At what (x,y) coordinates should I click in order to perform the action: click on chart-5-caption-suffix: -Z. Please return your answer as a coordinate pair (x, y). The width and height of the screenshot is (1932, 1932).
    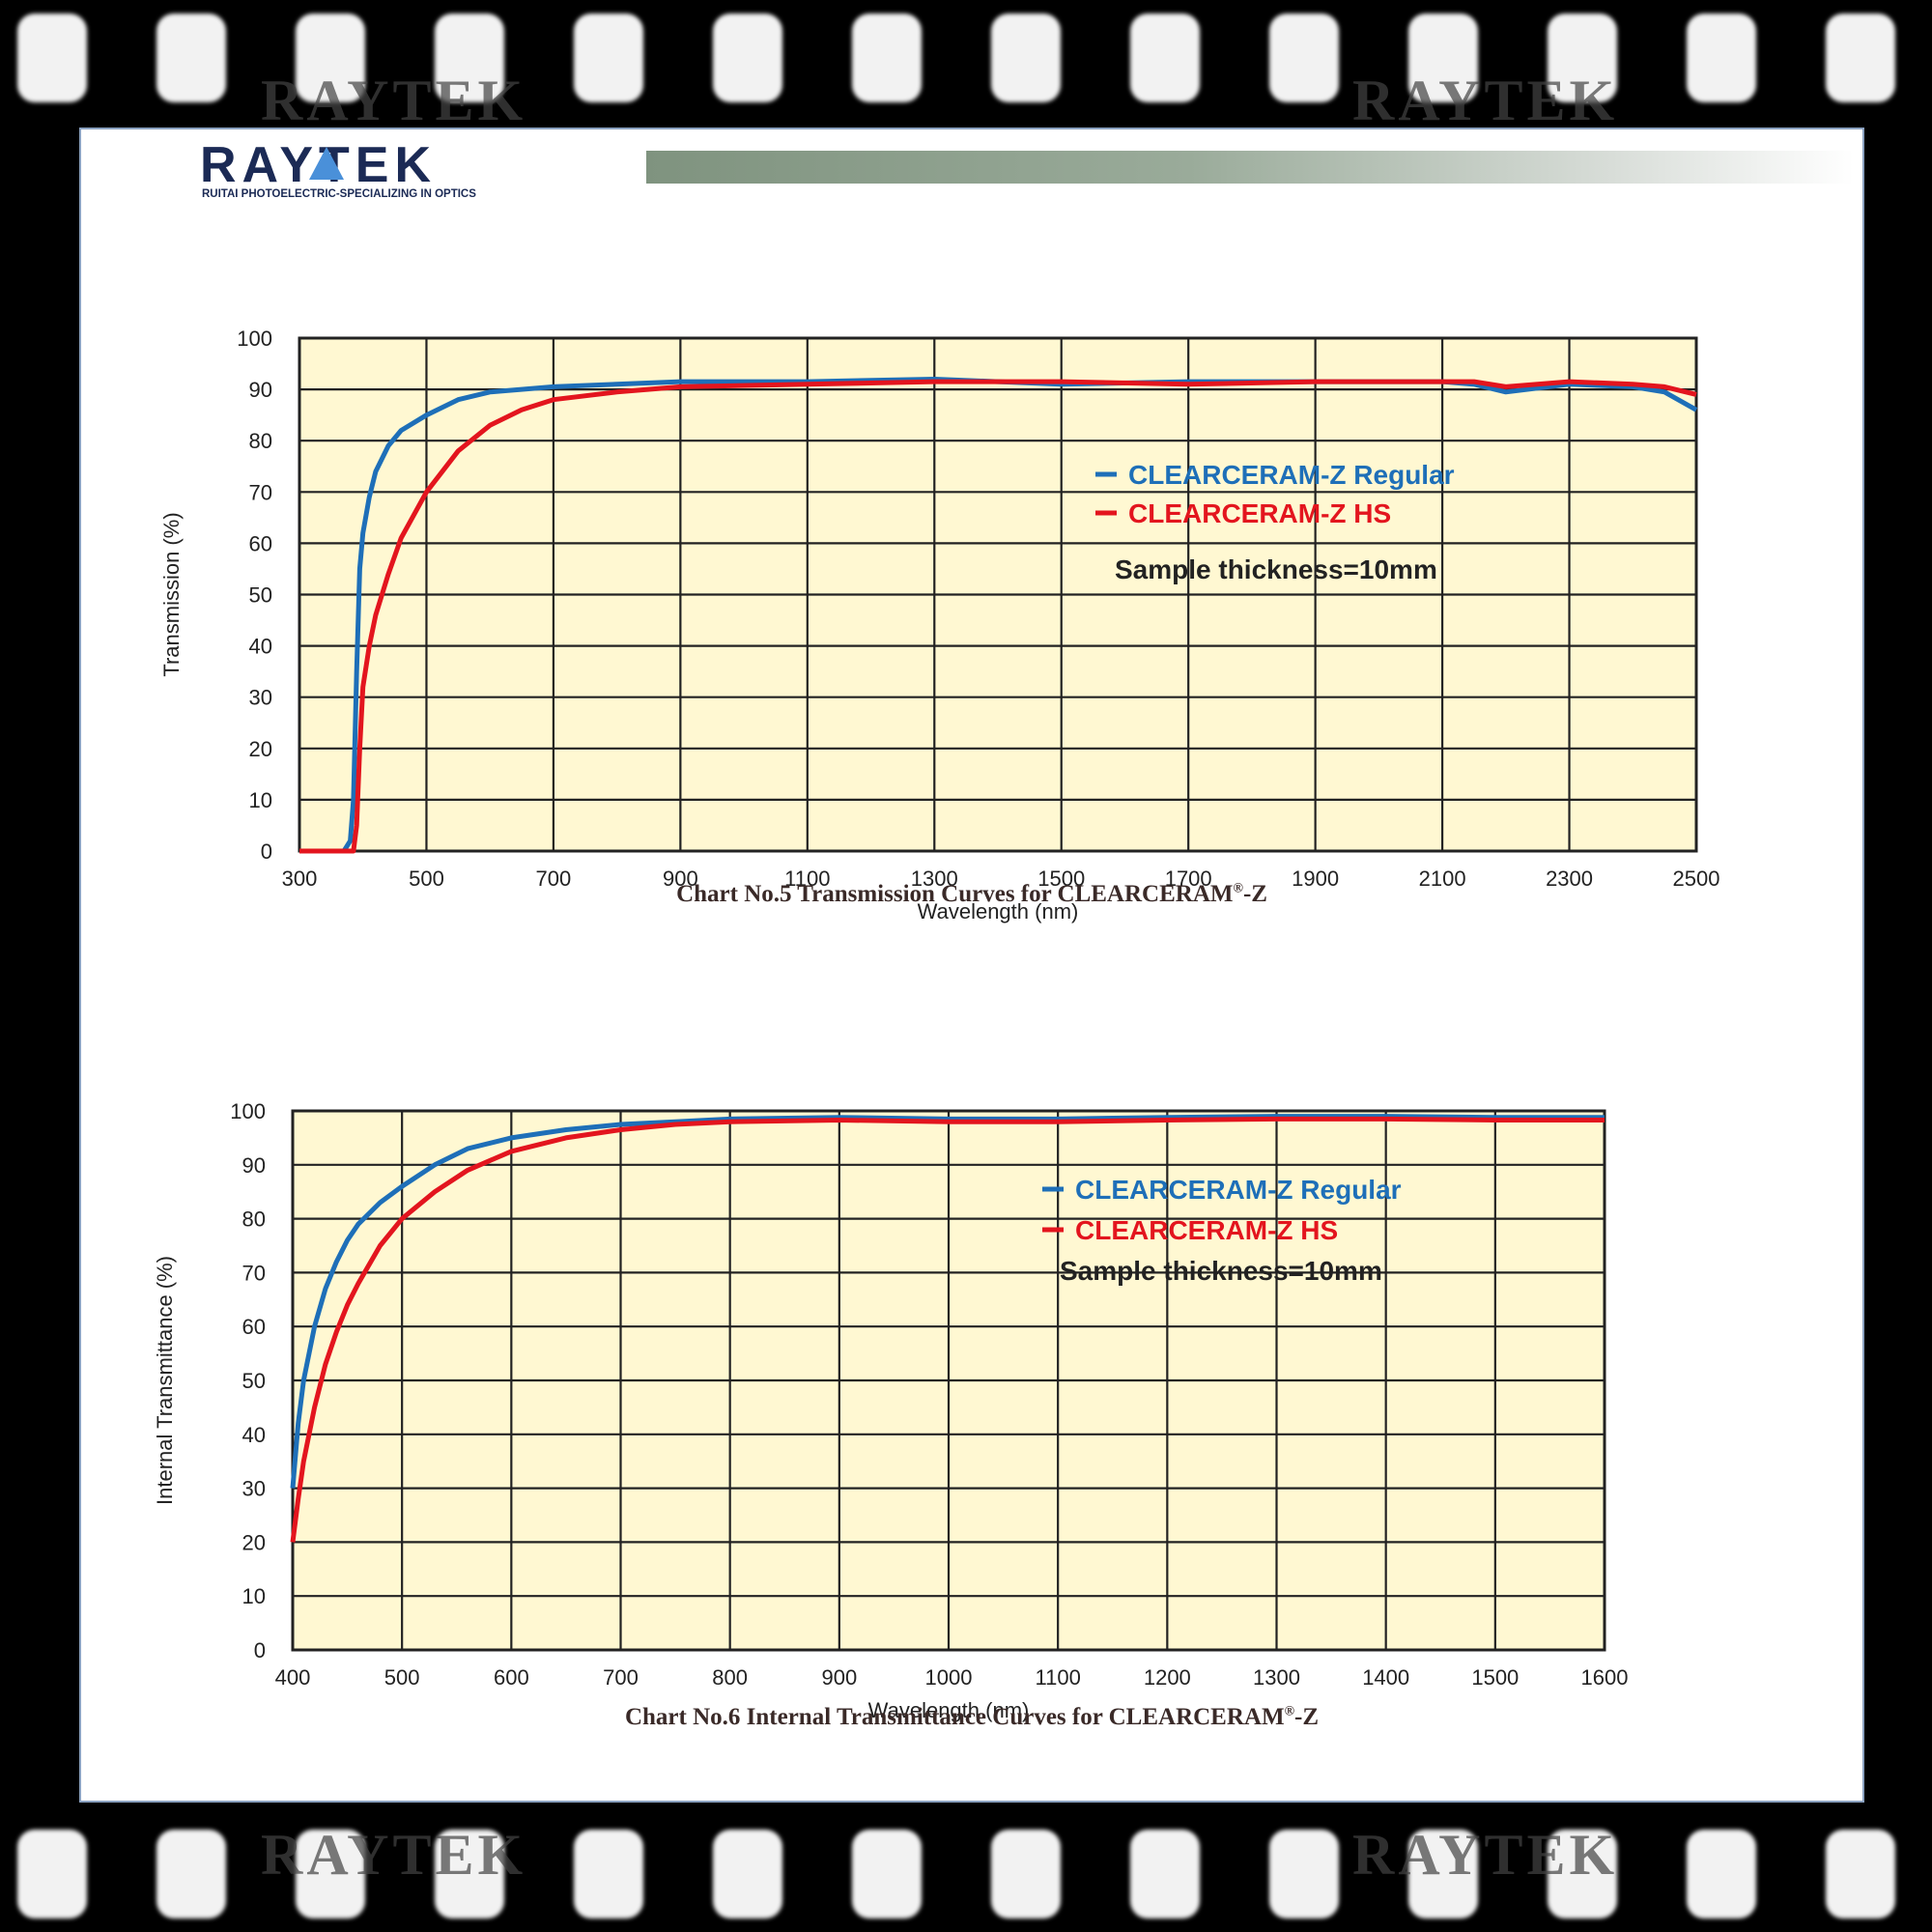
    Looking at the image, I should click on (1254, 894).